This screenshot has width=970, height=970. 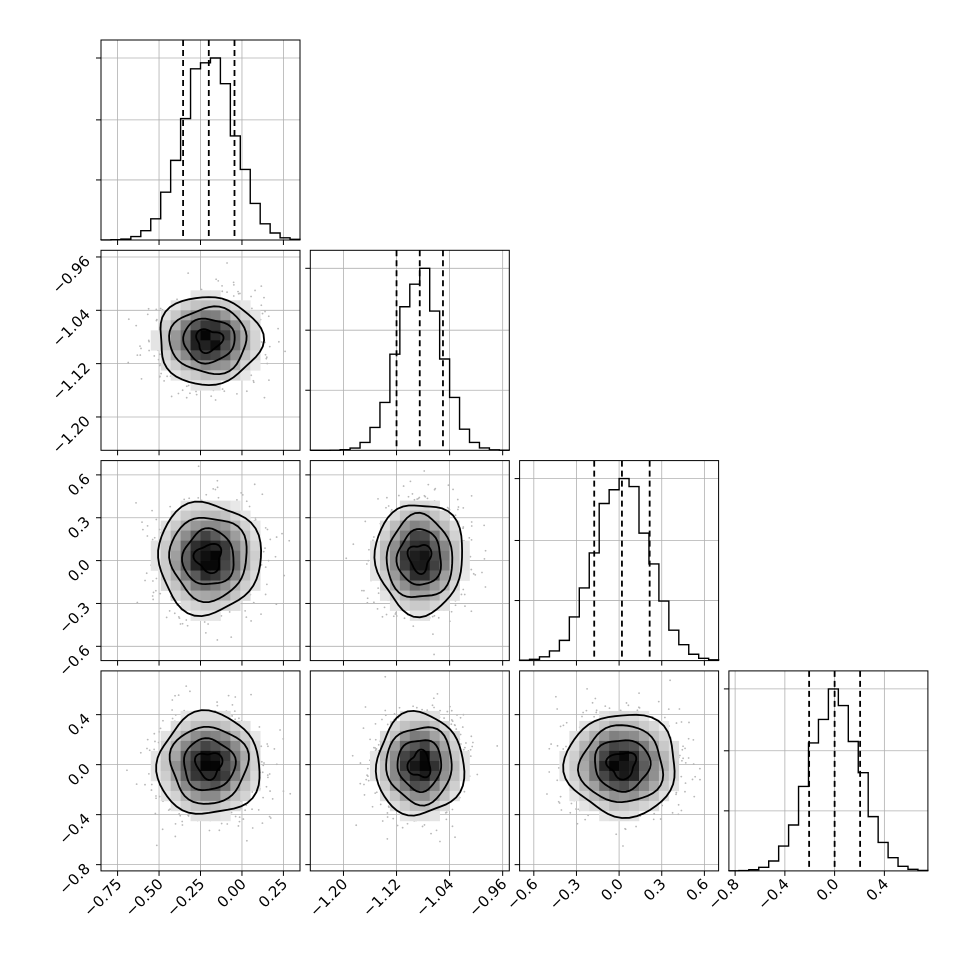 What do you see at coordinates (79, 485) in the screenshot?
I see `y-tick-label: 0.6` at bounding box center [79, 485].